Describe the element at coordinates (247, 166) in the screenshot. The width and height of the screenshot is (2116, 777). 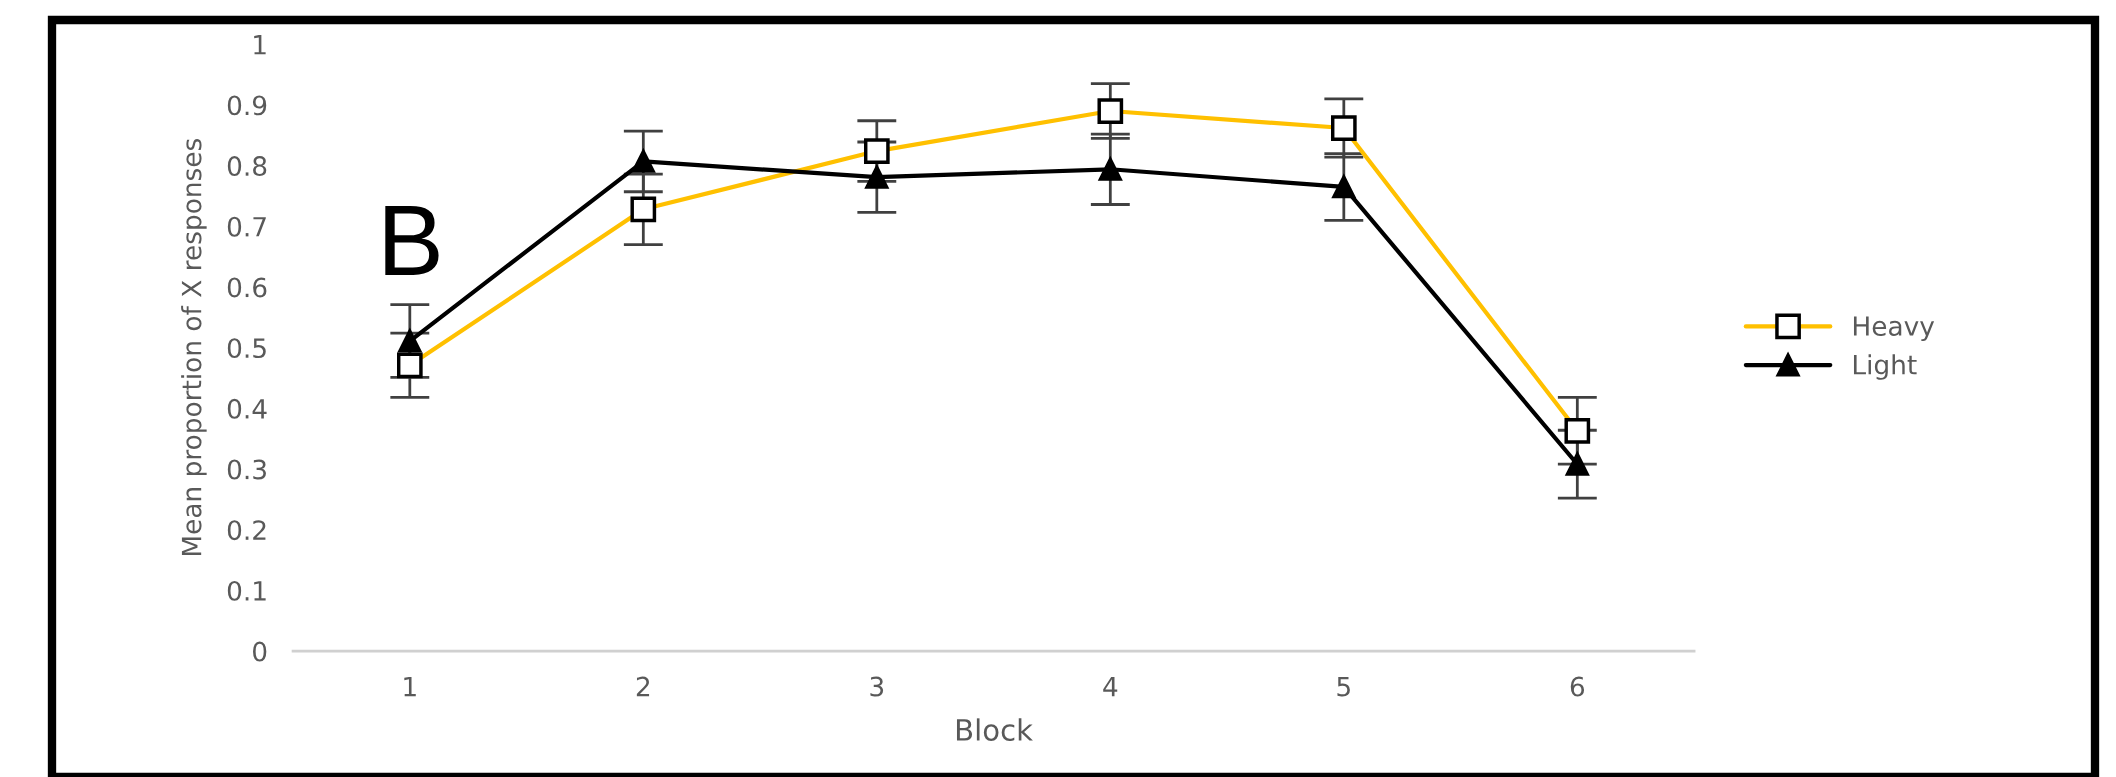
I see `y-tick-label: 0.8` at that location.